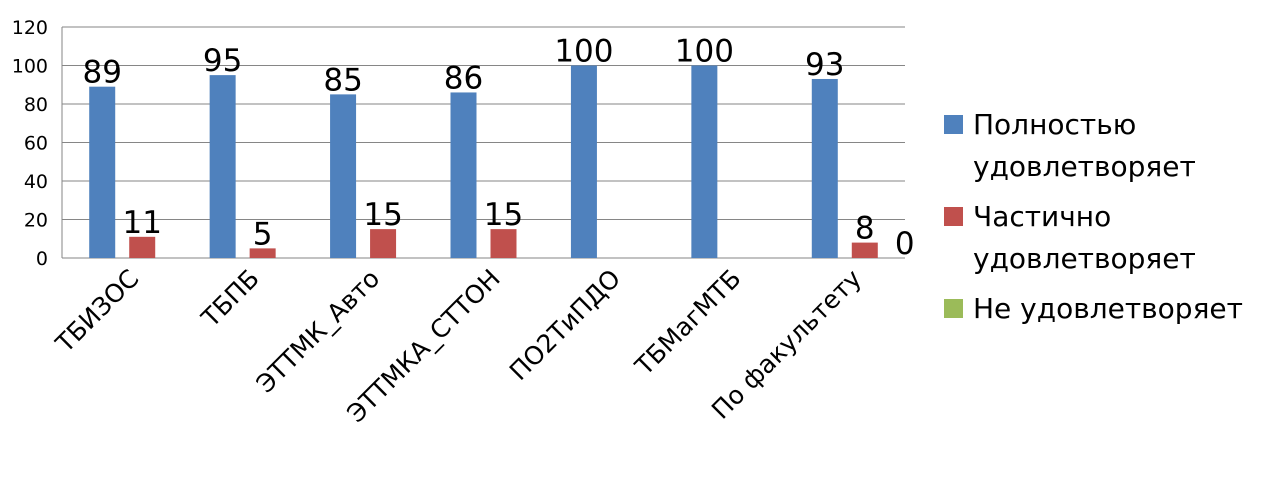  Describe the element at coordinates (30, 28) in the screenshot. I see `y-tick-label: 120` at that location.